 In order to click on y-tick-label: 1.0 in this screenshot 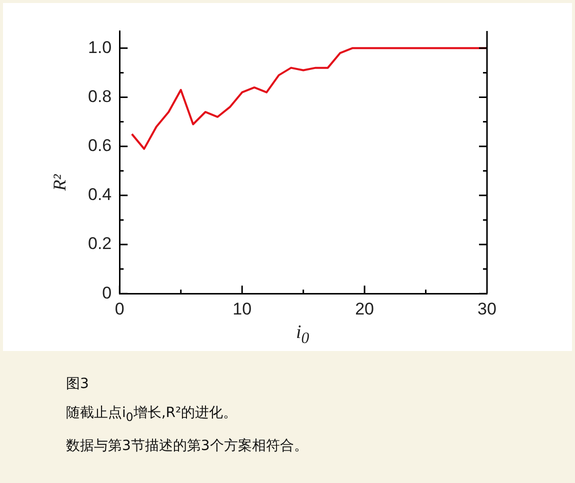, I will do `click(100, 47)`.